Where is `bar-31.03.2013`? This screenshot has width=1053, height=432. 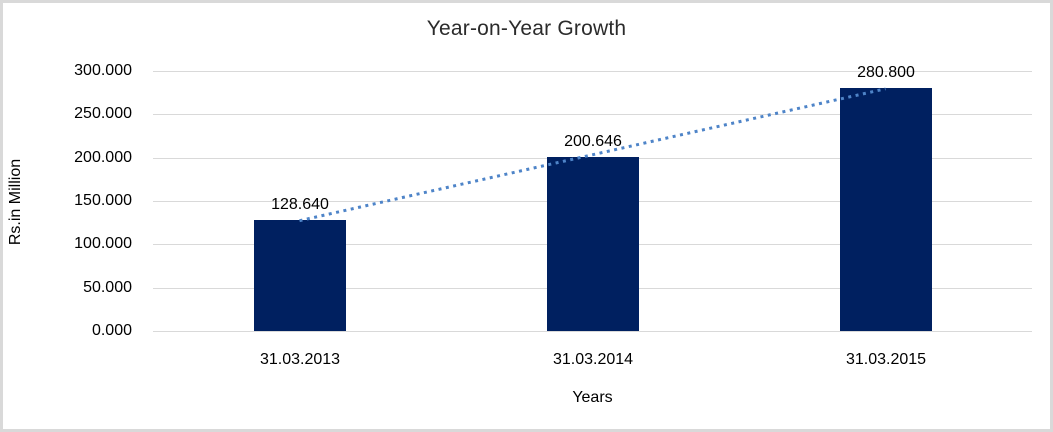
bar-31.03.2013 is located at coordinates (300, 275).